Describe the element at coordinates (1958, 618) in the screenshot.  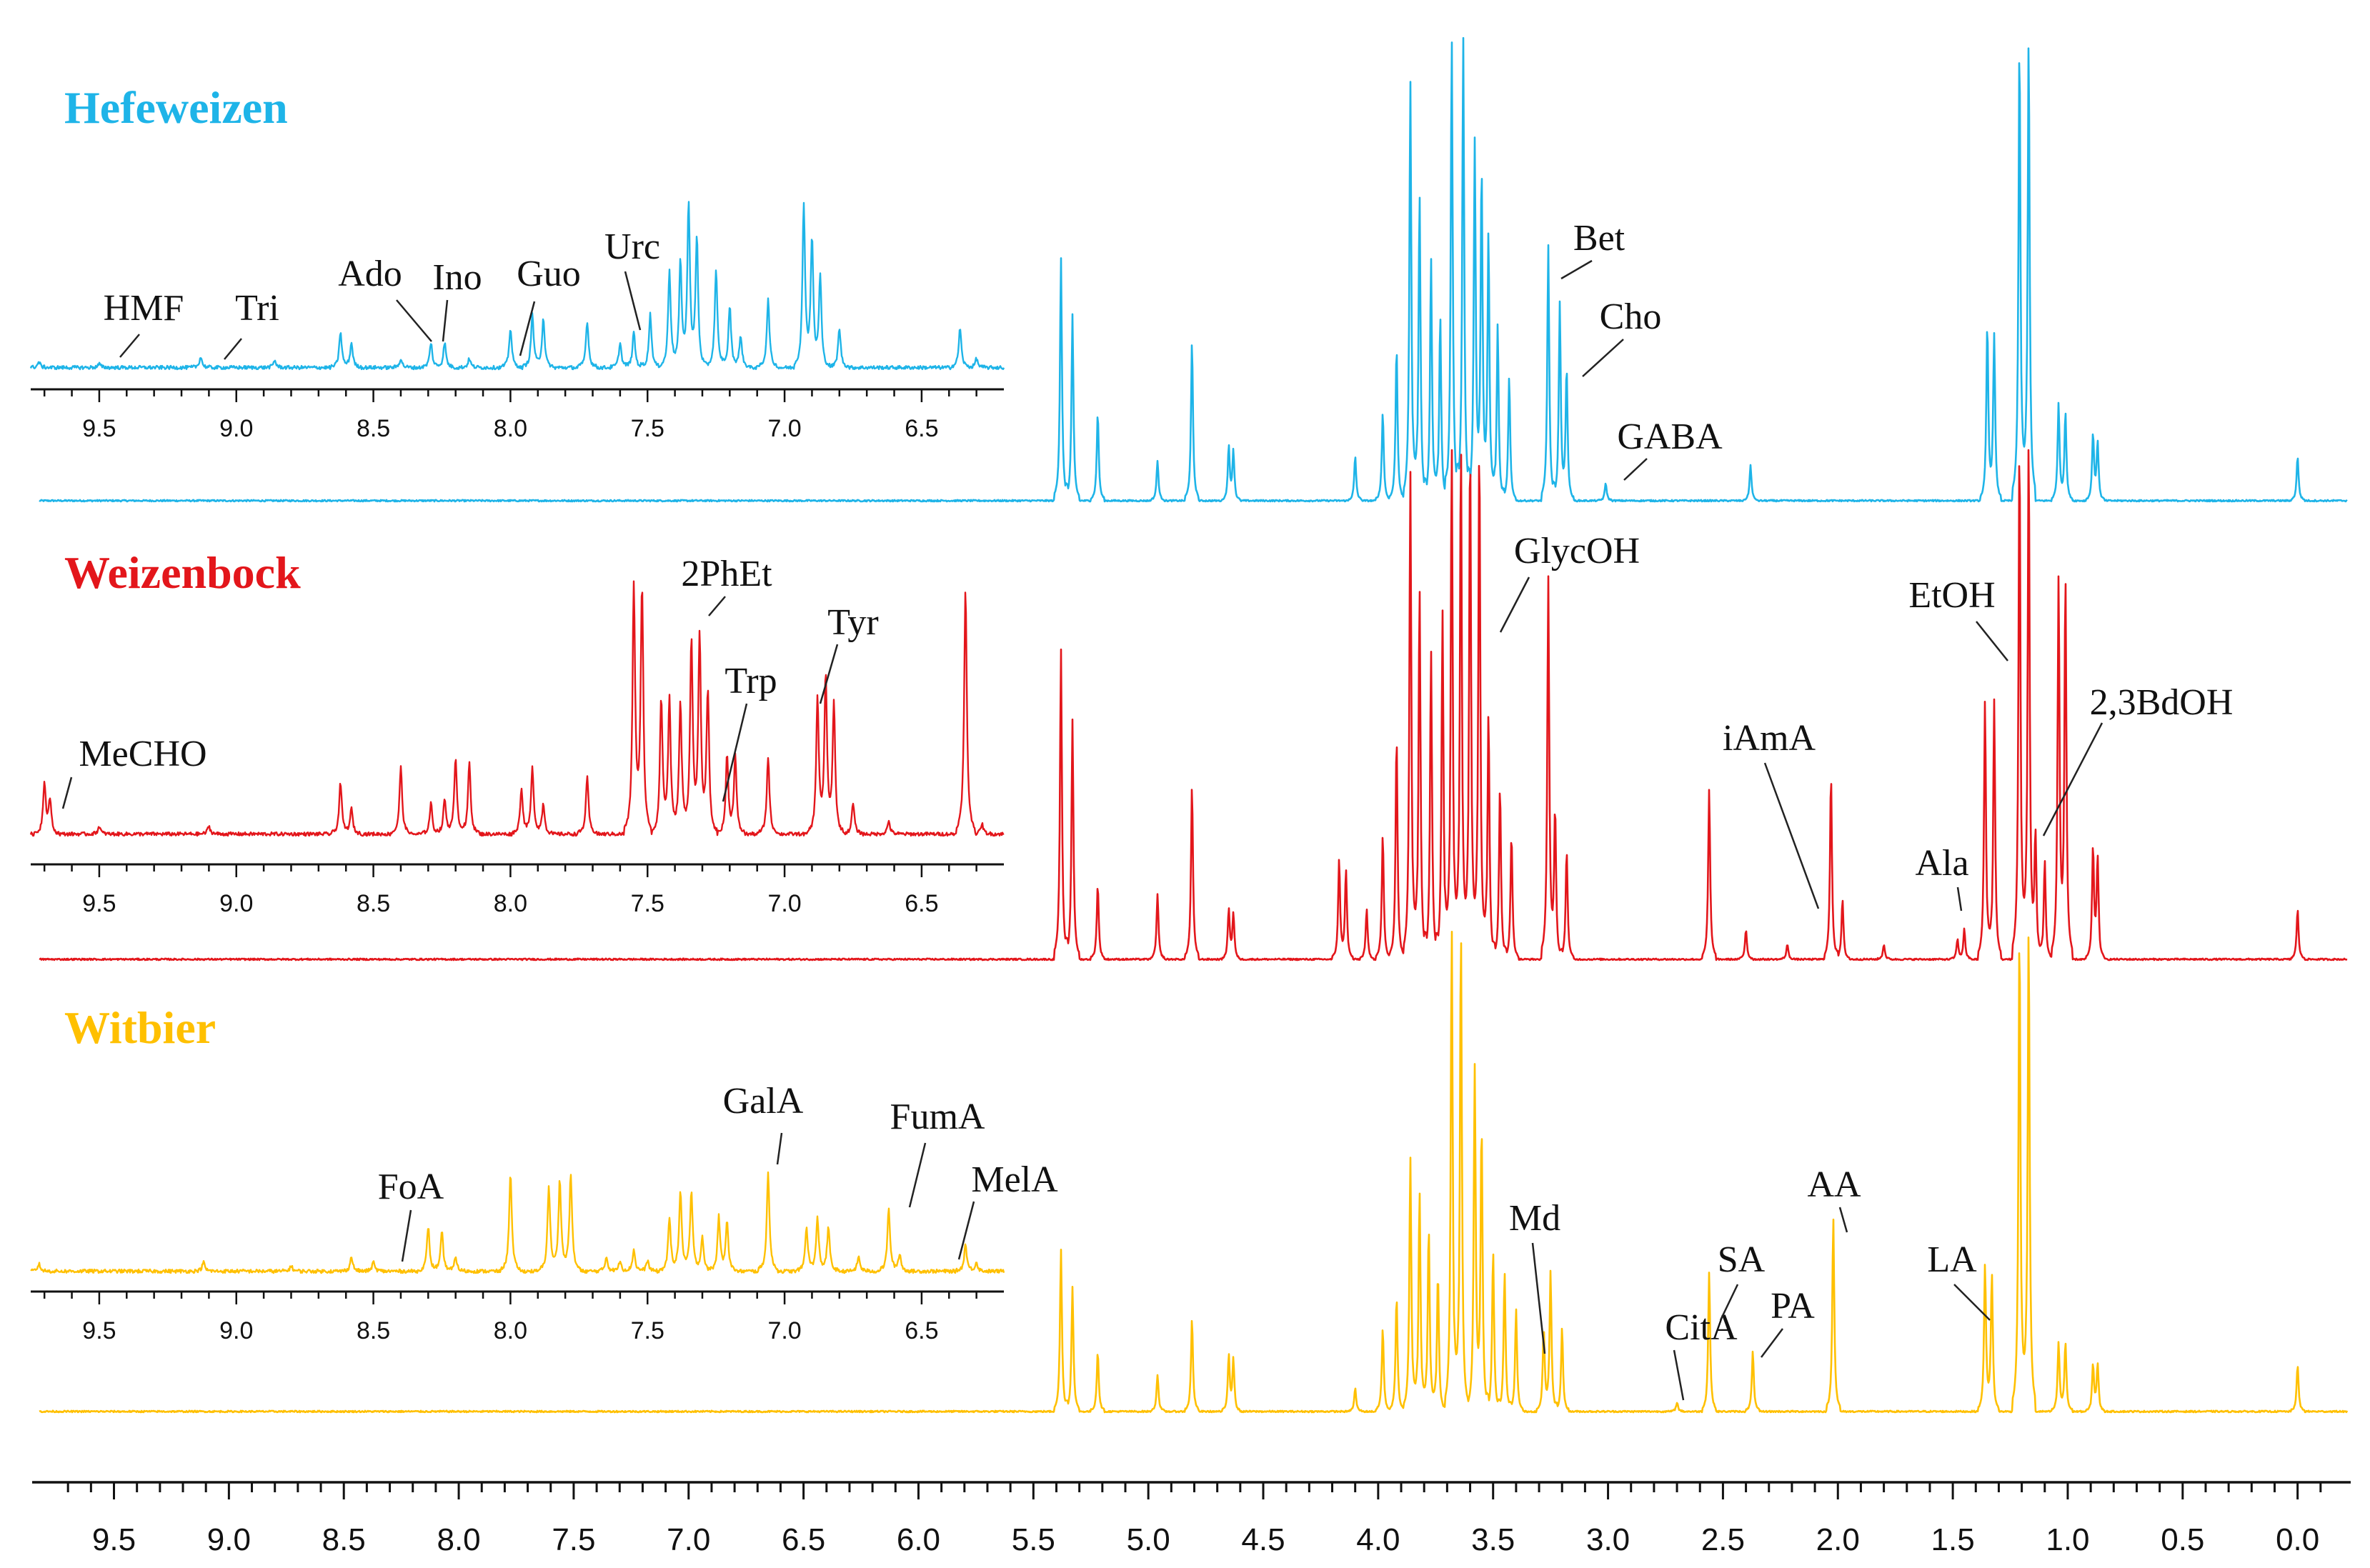
I see `annotation-etoh: EtOH` at that location.